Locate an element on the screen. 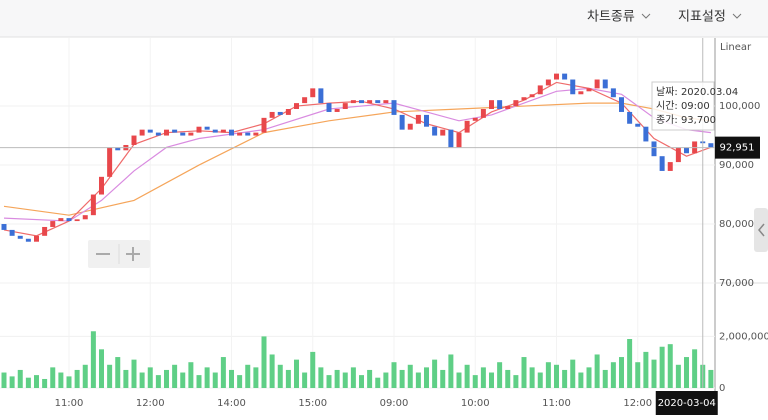  side-panel-tab is located at coordinates (761, 230).